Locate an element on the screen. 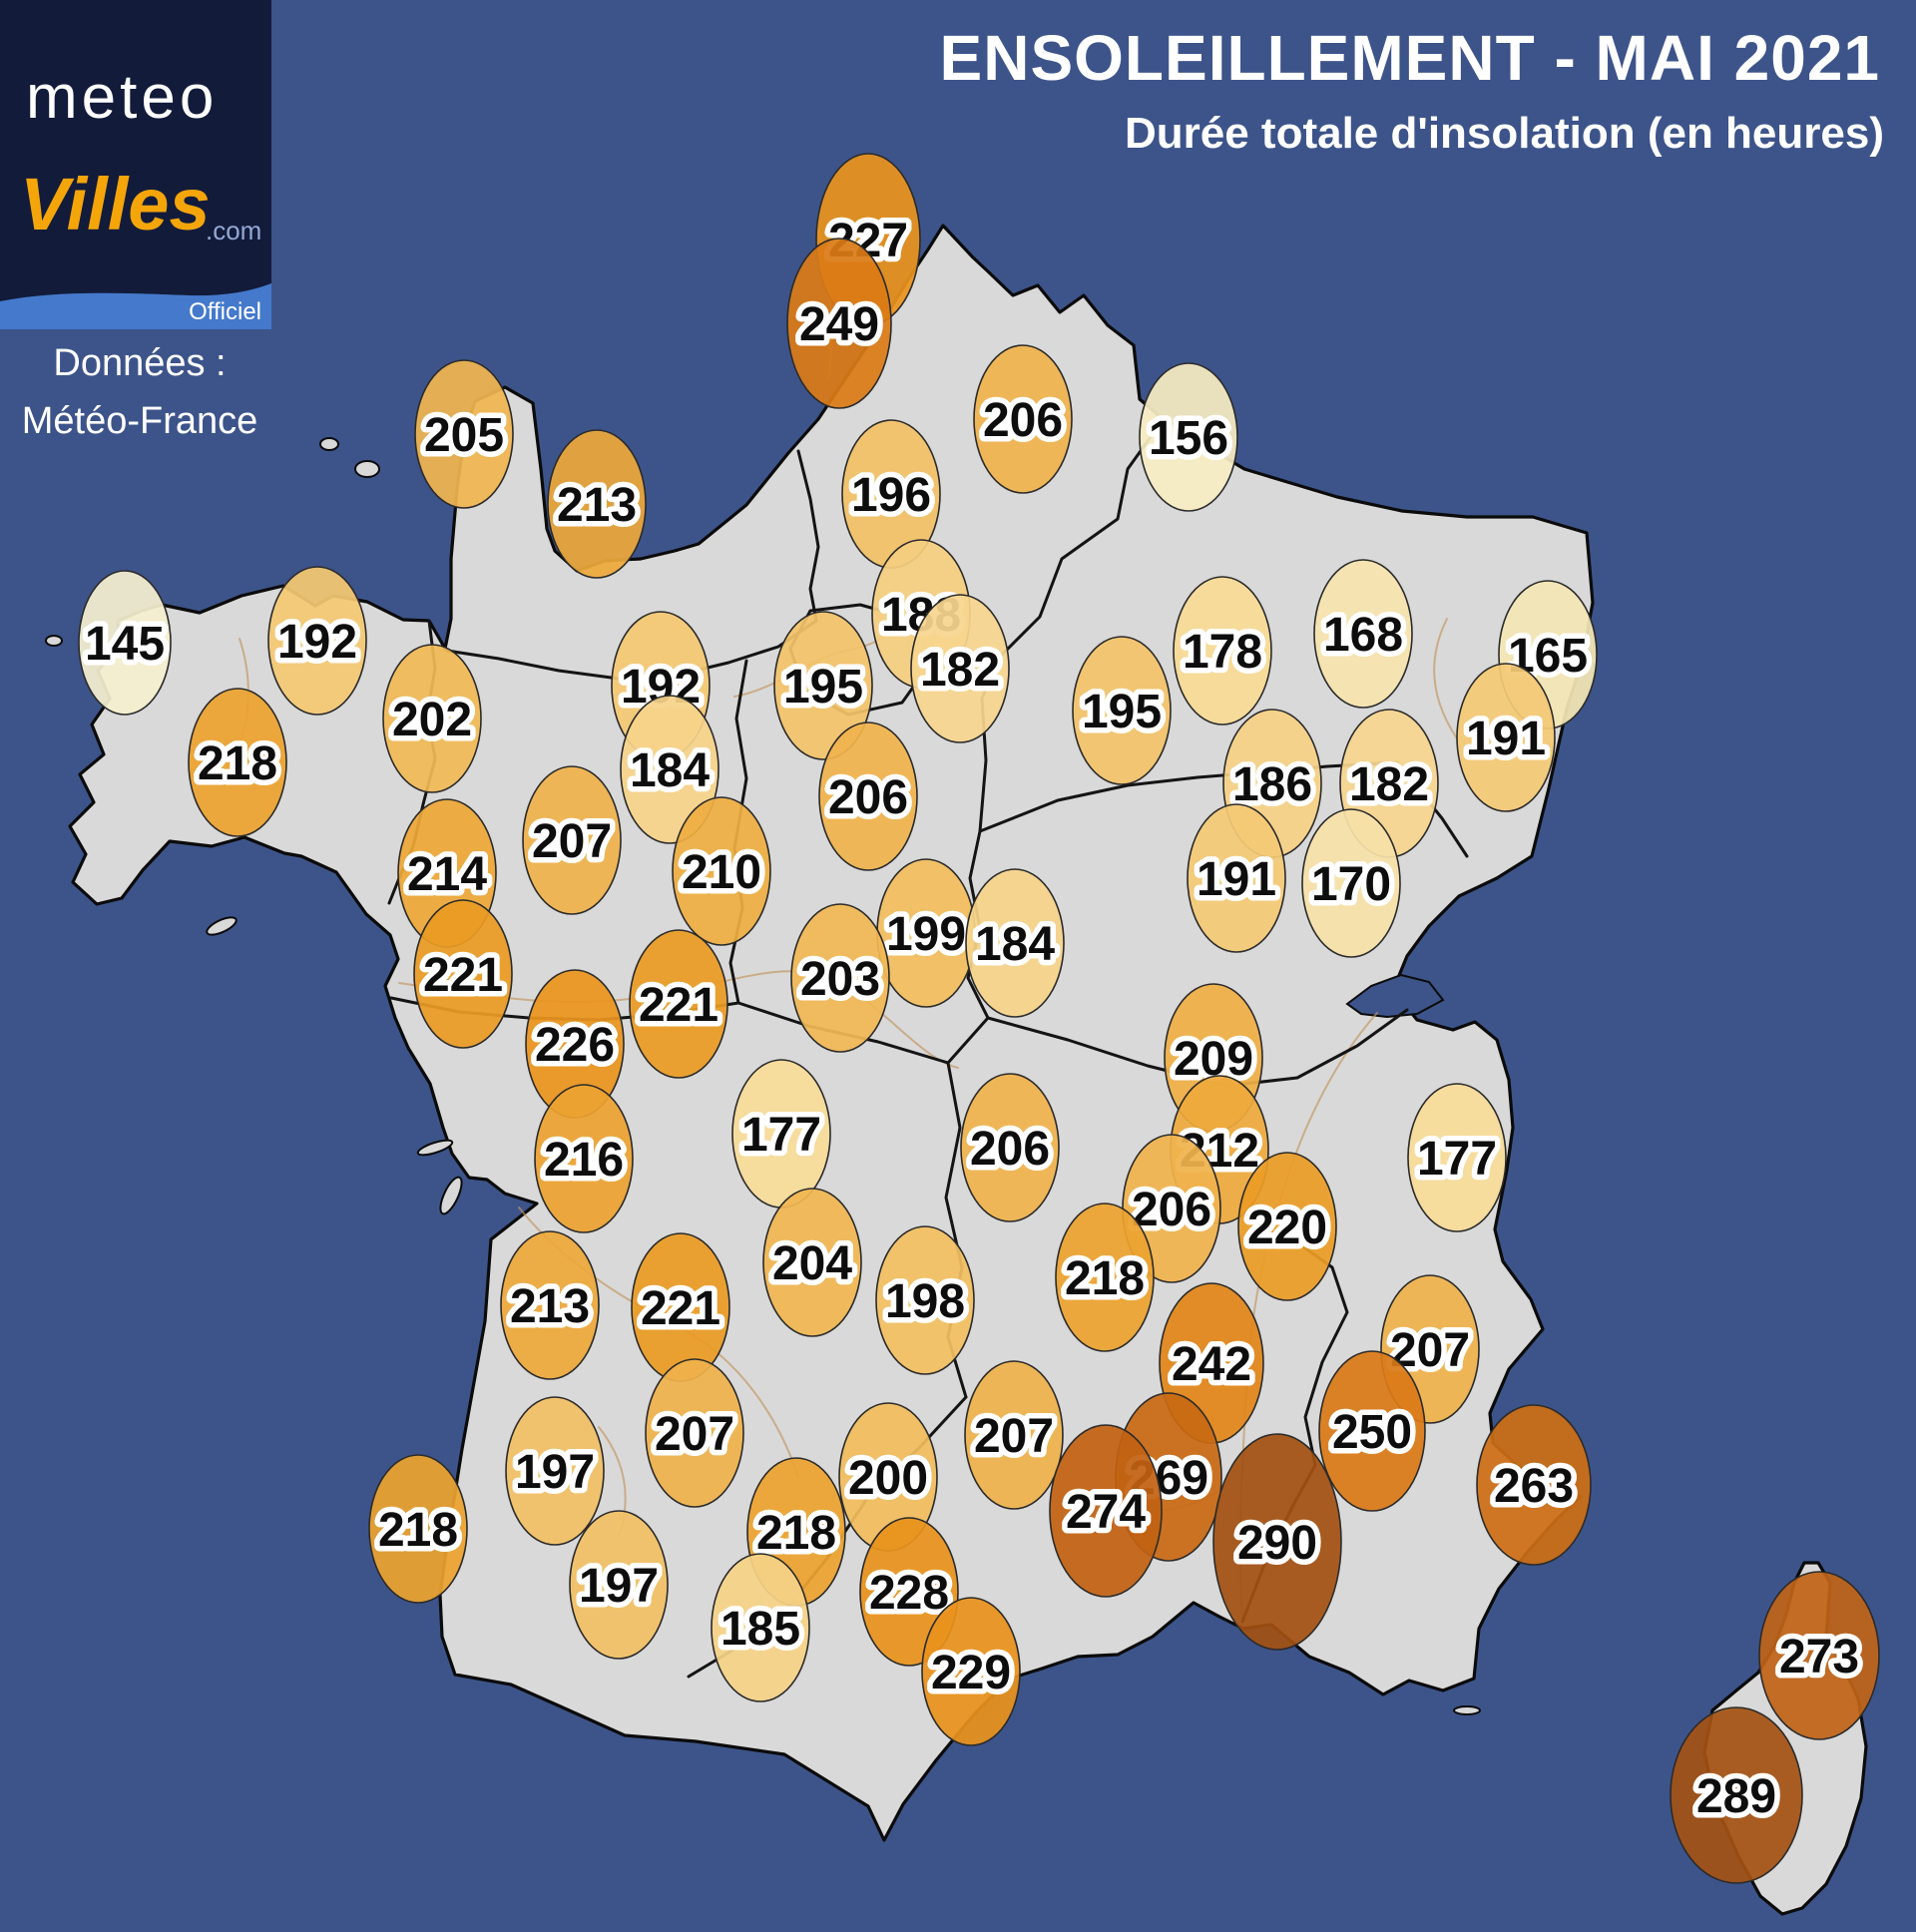 The width and height of the screenshot is (1916, 1932). sunshine-marker-value: 202 is located at coordinates (432, 720).